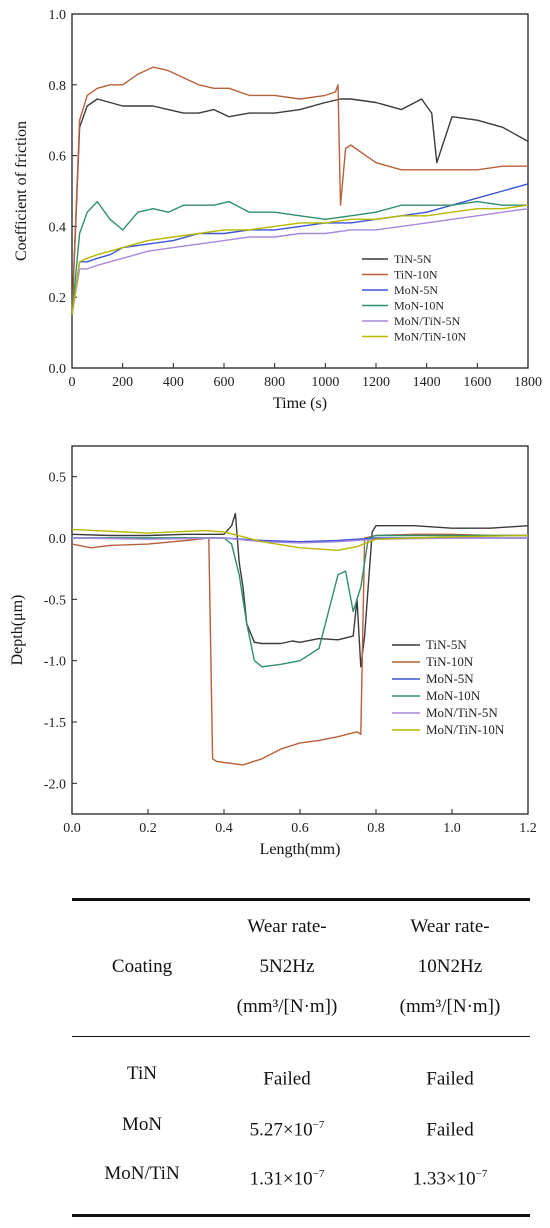  I want to click on header-col2-line3: (mm³/[N·m]), so click(450, 1006).